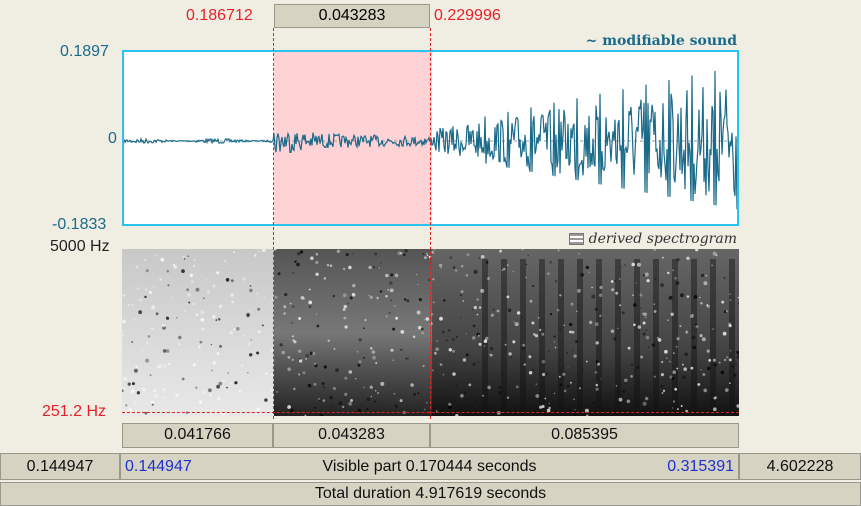 The height and width of the screenshot is (506, 861). What do you see at coordinates (584, 435) in the screenshot?
I see `segment-after-button: 0.085395` at bounding box center [584, 435].